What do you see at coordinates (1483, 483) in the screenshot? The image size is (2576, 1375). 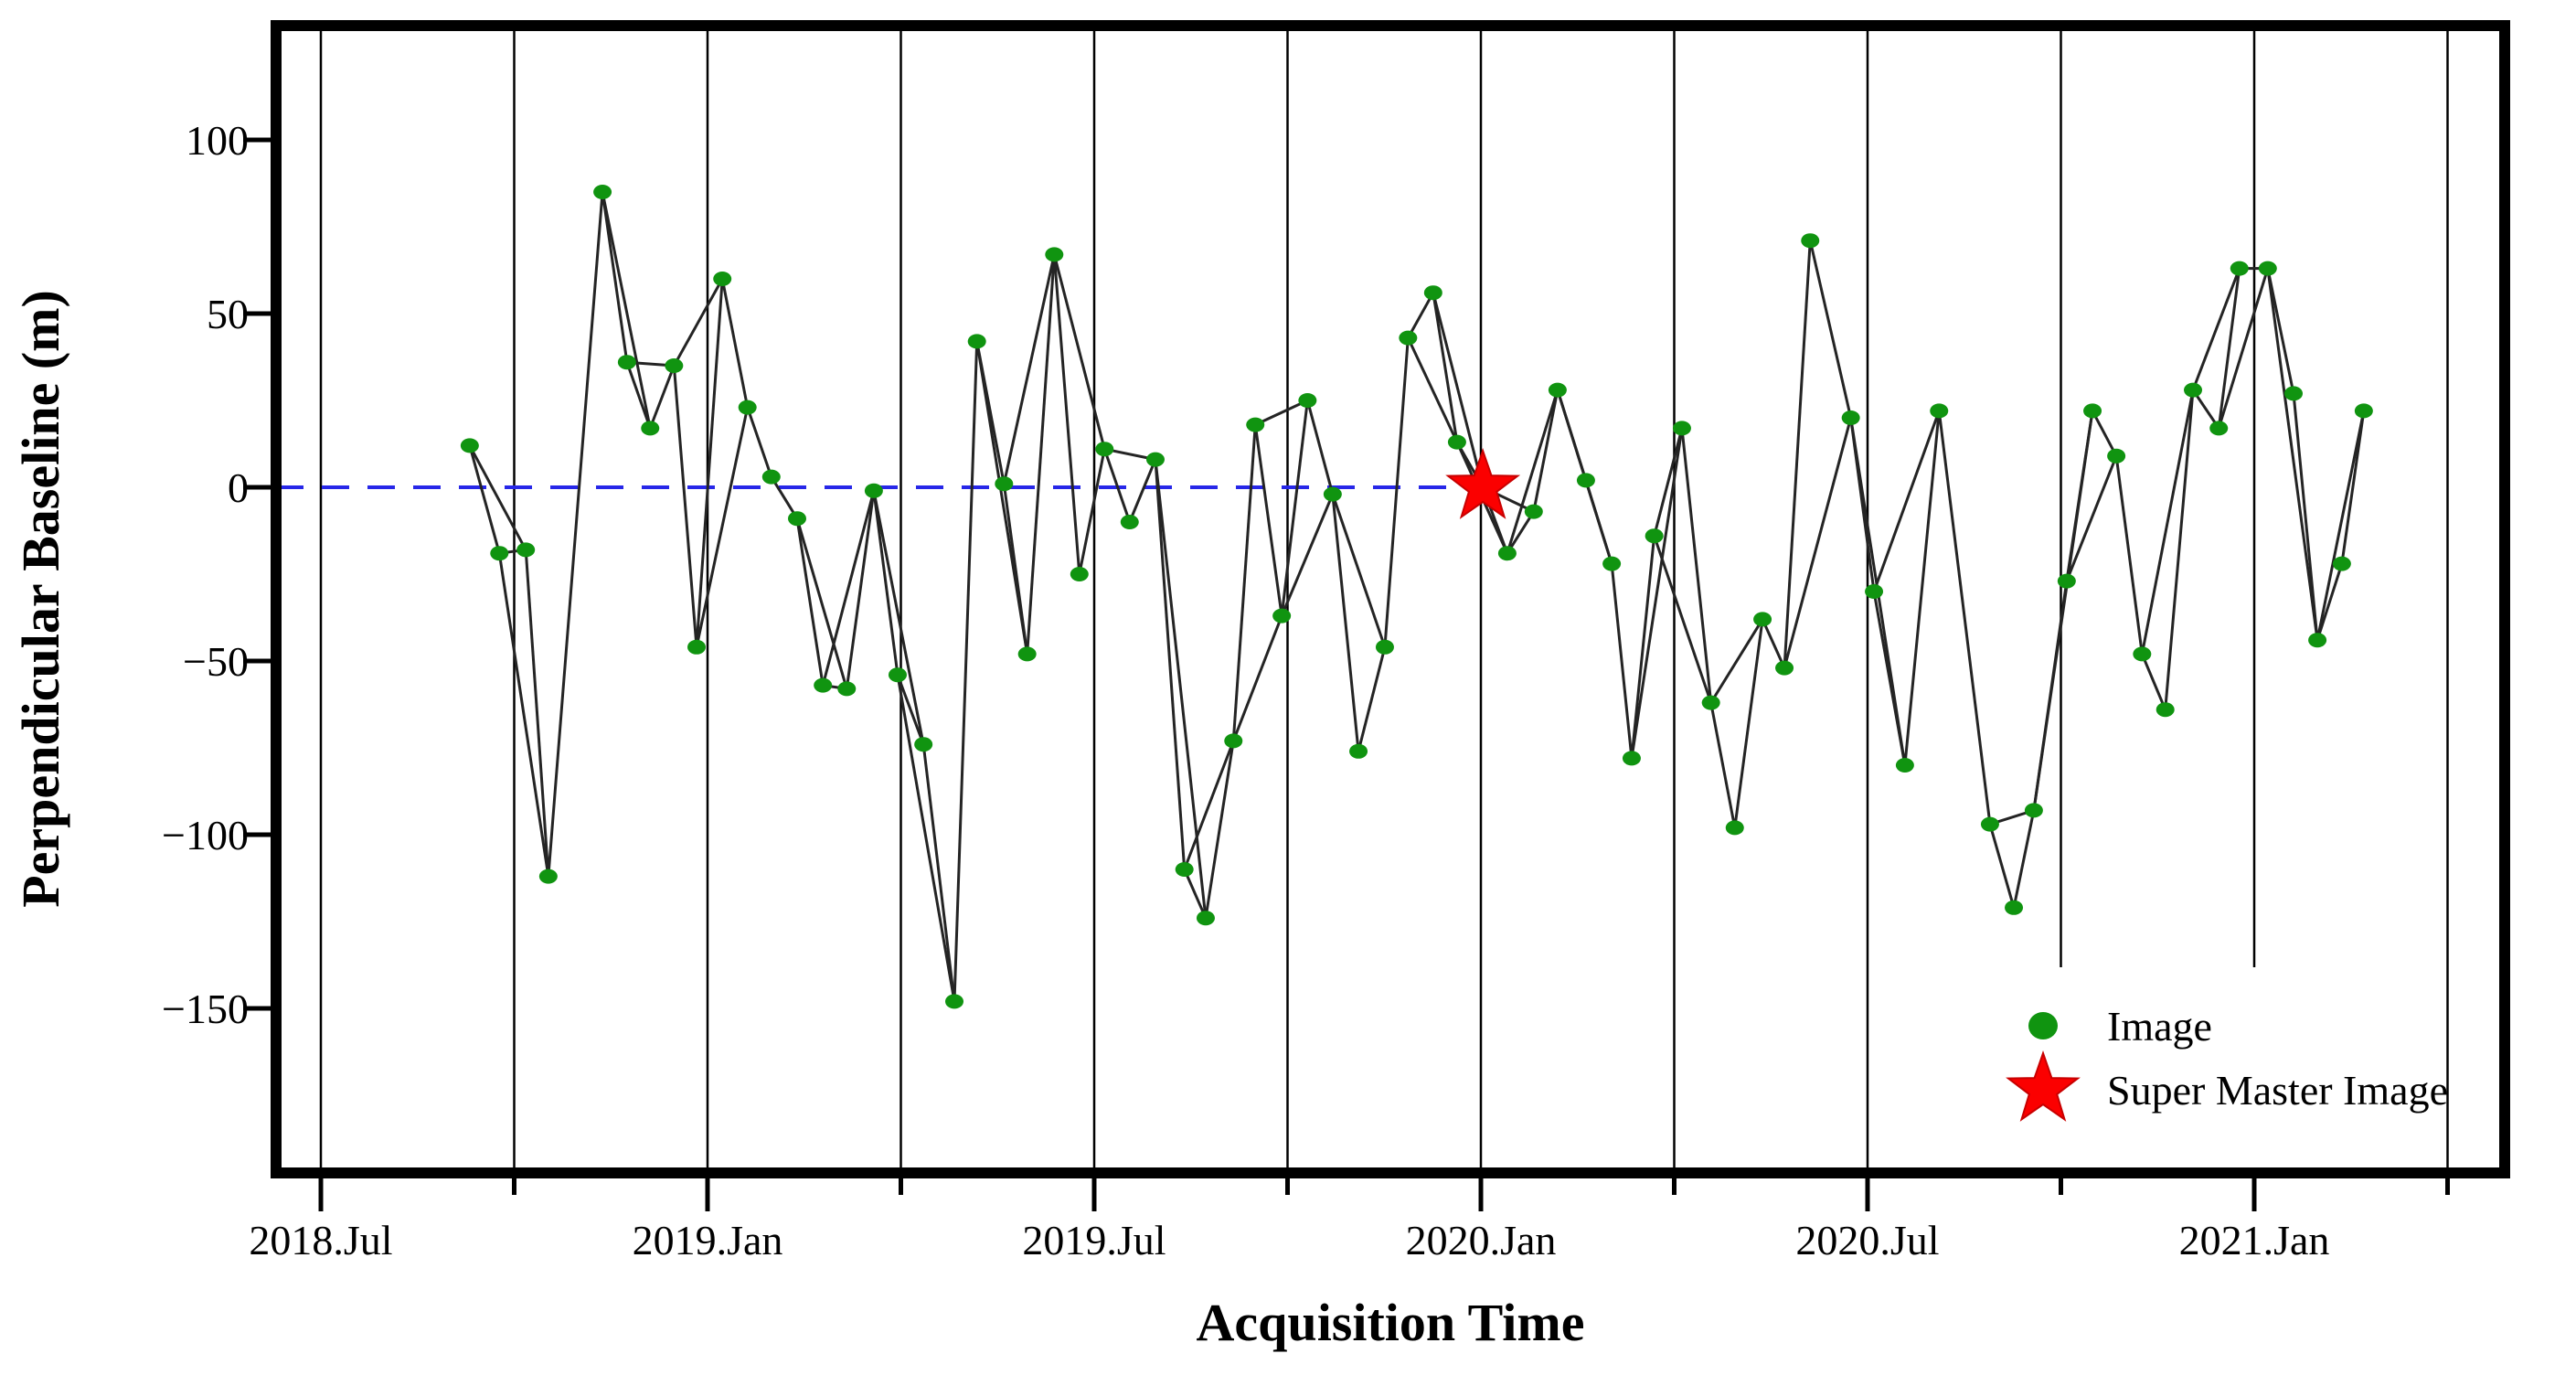 I see `super-master-star` at bounding box center [1483, 483].